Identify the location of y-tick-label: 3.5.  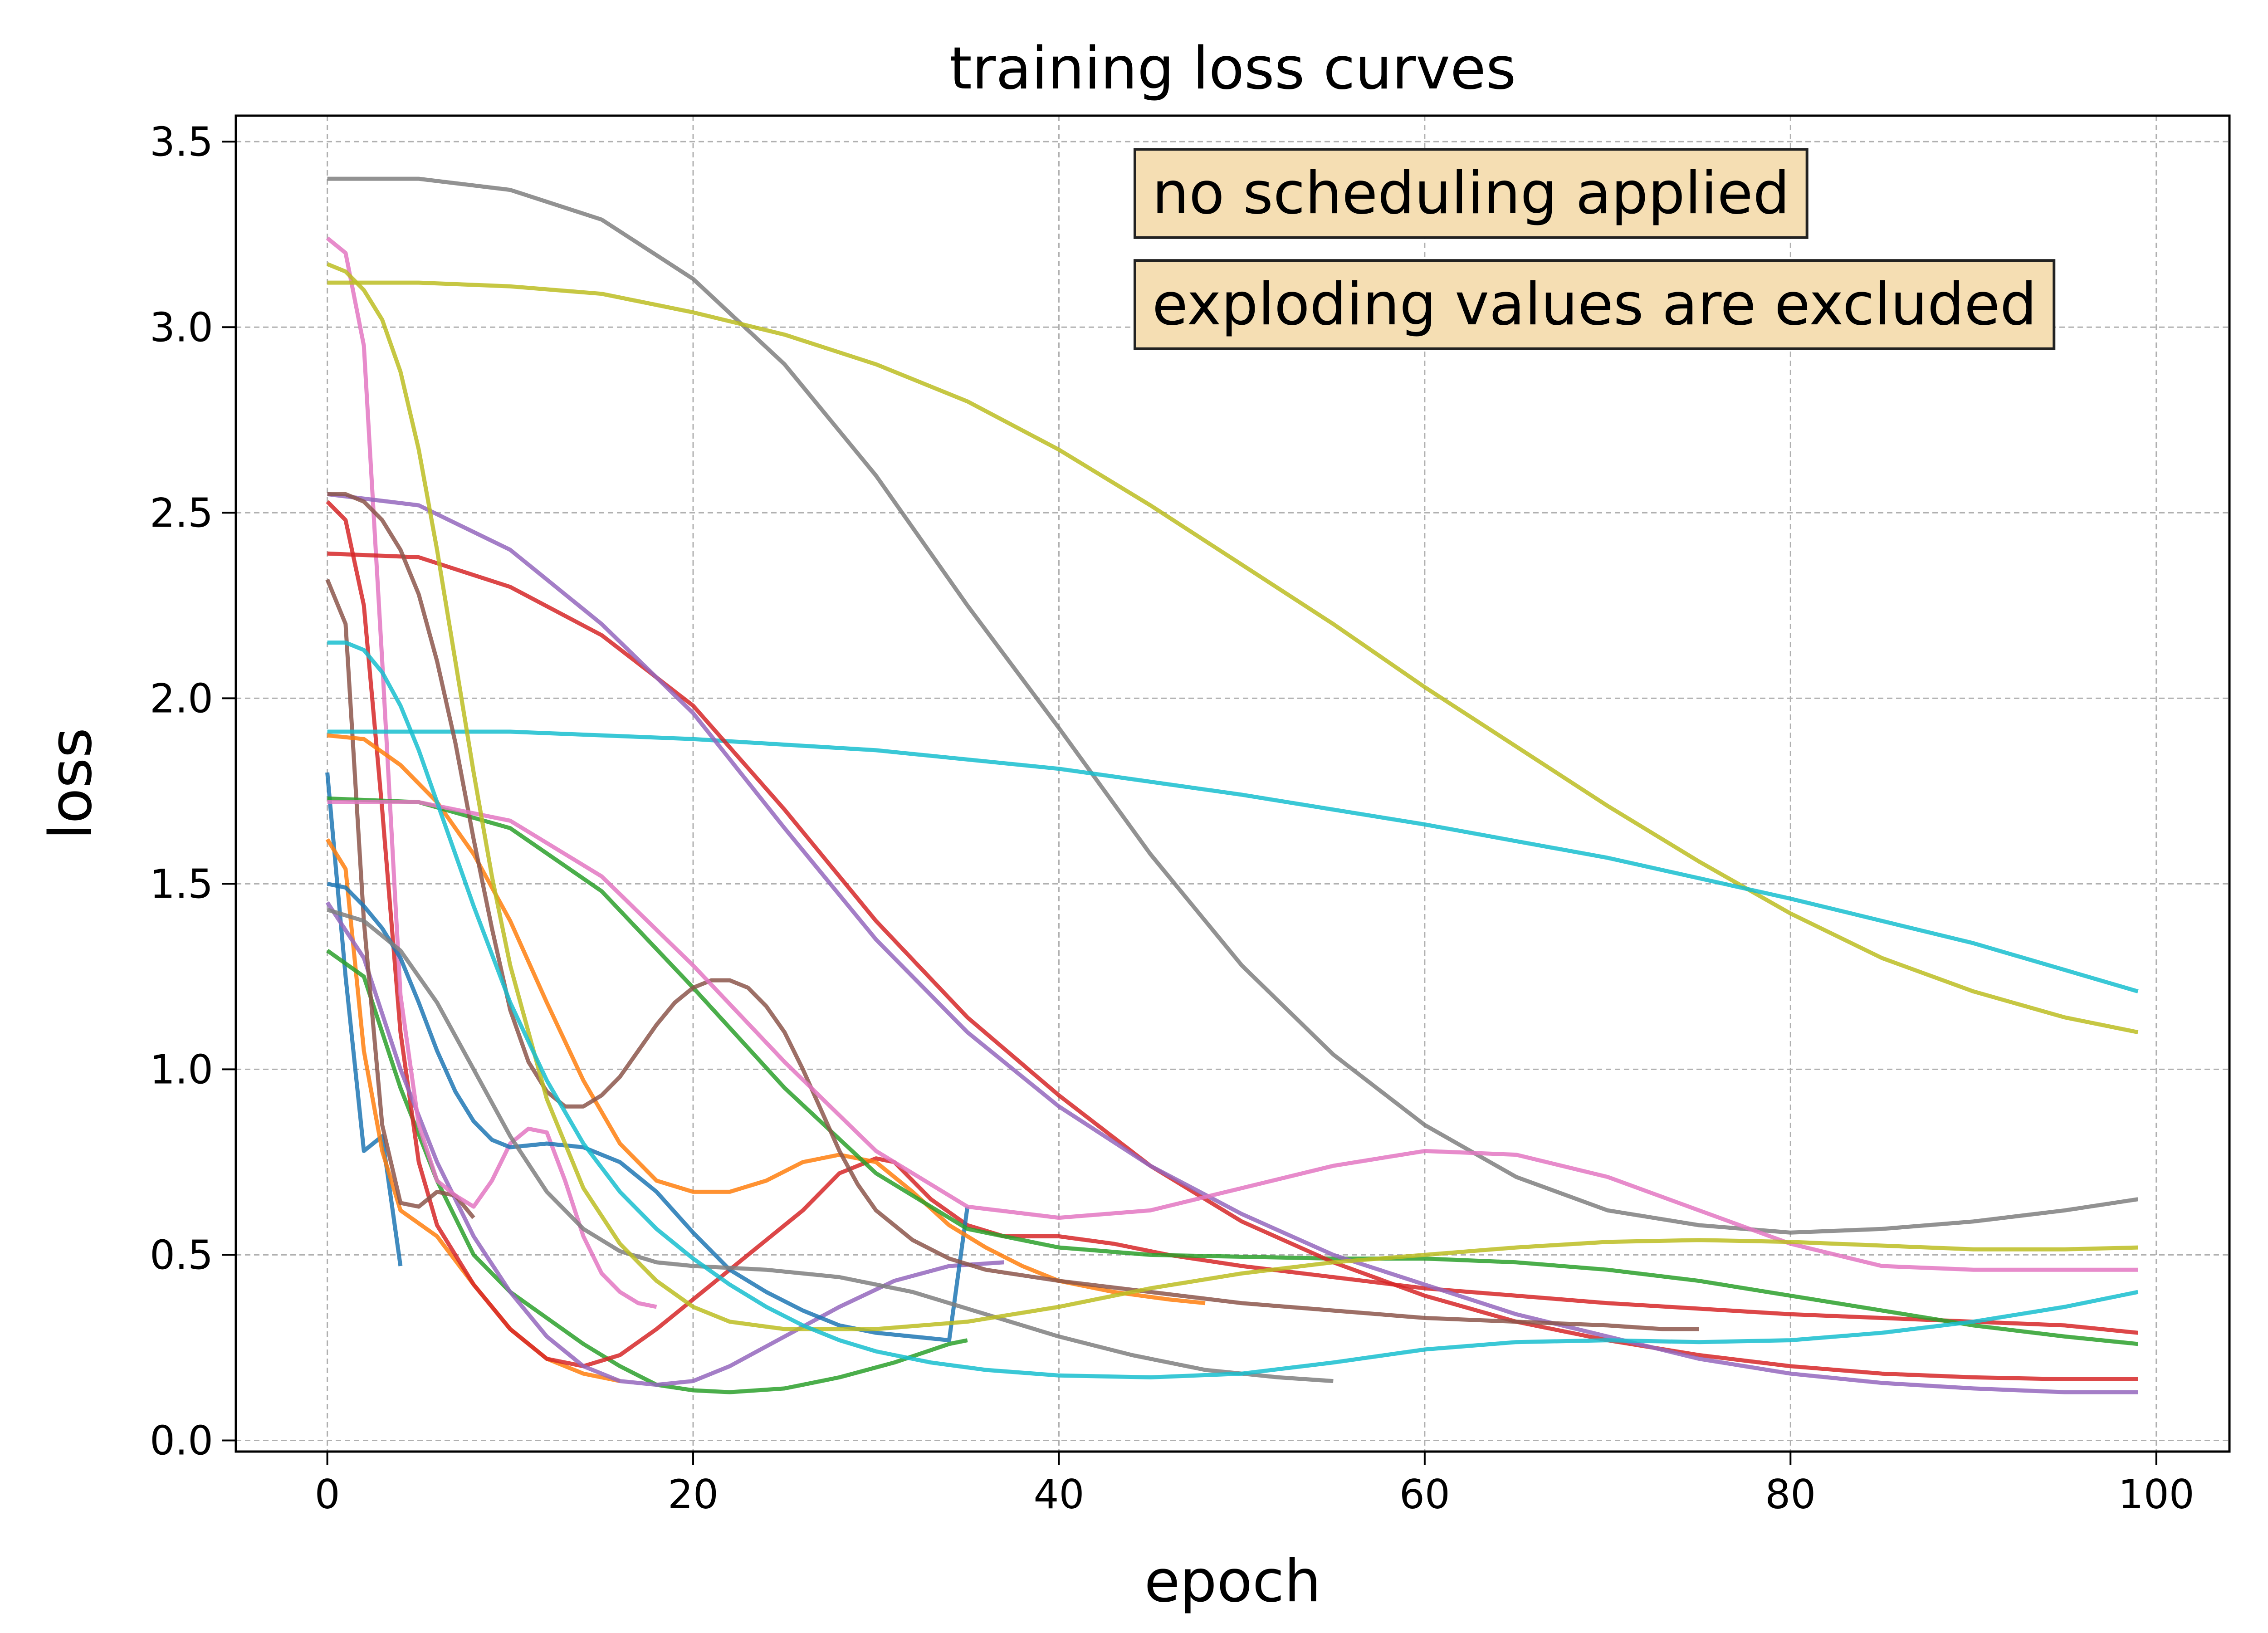
(182, 141).